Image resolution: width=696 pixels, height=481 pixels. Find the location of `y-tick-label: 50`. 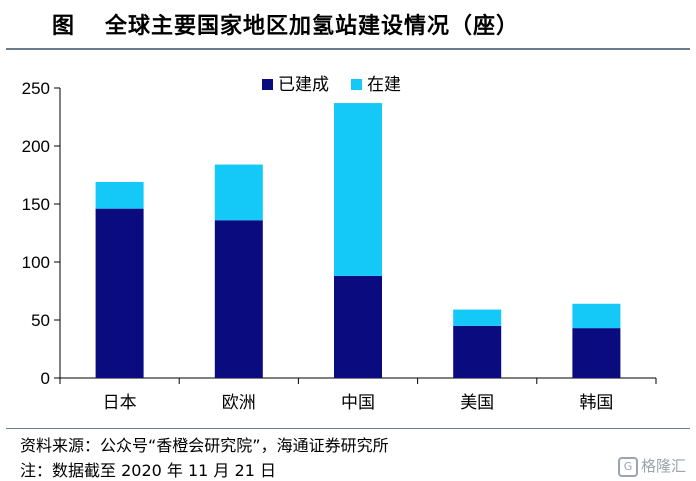

y-tick-label: 50 is located at coordinates (40, 320).